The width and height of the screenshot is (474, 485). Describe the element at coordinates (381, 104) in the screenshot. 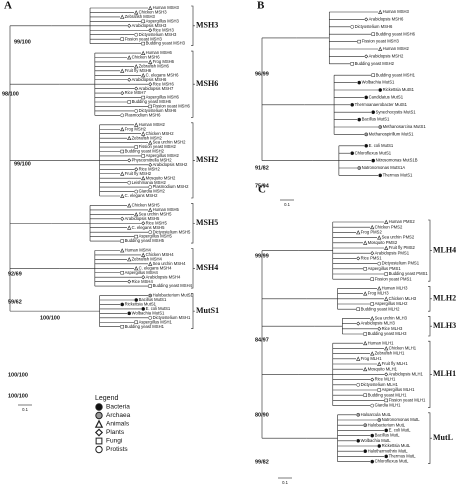

I see `leaf-label: Thermoanaerobacter MutS1` at that location.